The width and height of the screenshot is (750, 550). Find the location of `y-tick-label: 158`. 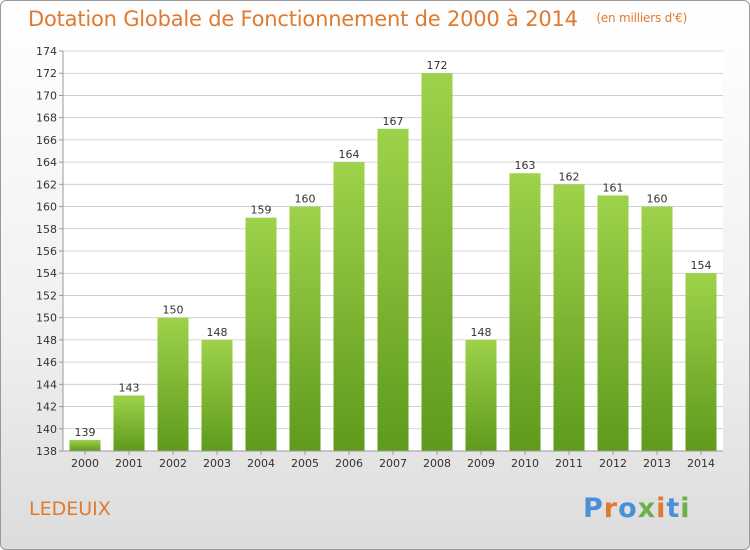

y-tick-label: 158 is located at coordinates (46, 229).